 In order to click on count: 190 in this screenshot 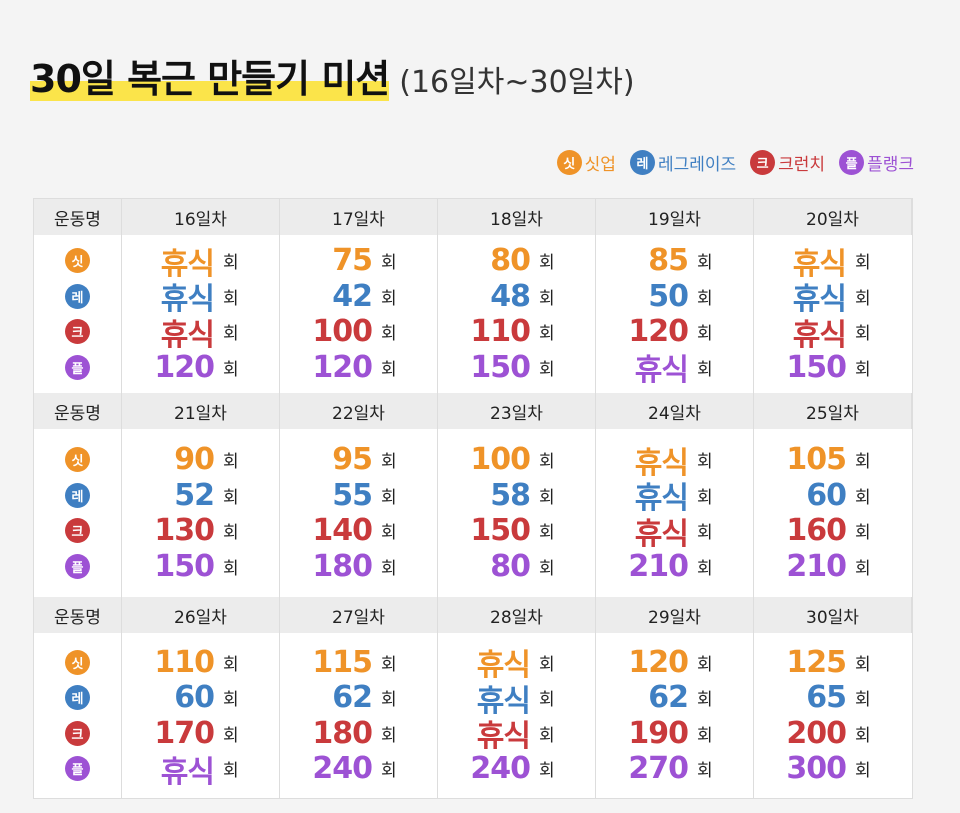, I will do `click(658, 733)`.